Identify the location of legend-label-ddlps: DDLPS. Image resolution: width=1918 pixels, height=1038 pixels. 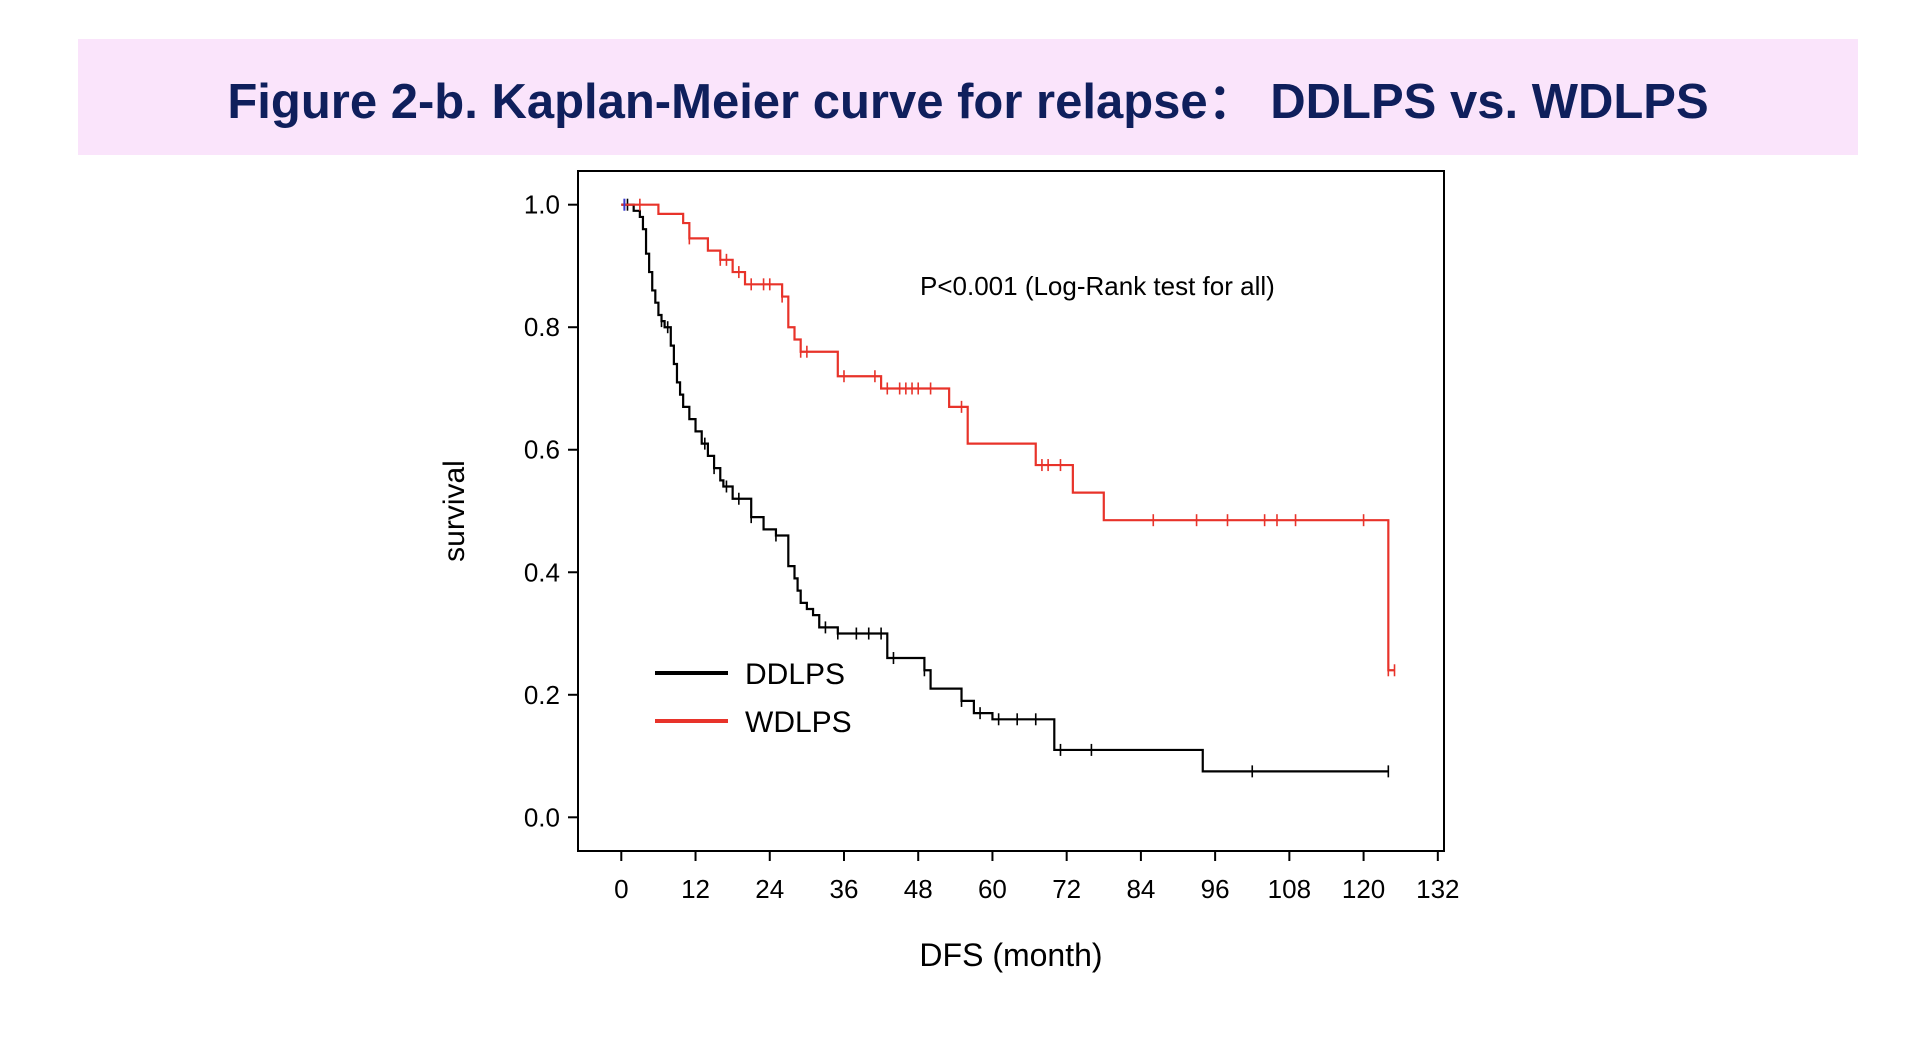
(795, 674).